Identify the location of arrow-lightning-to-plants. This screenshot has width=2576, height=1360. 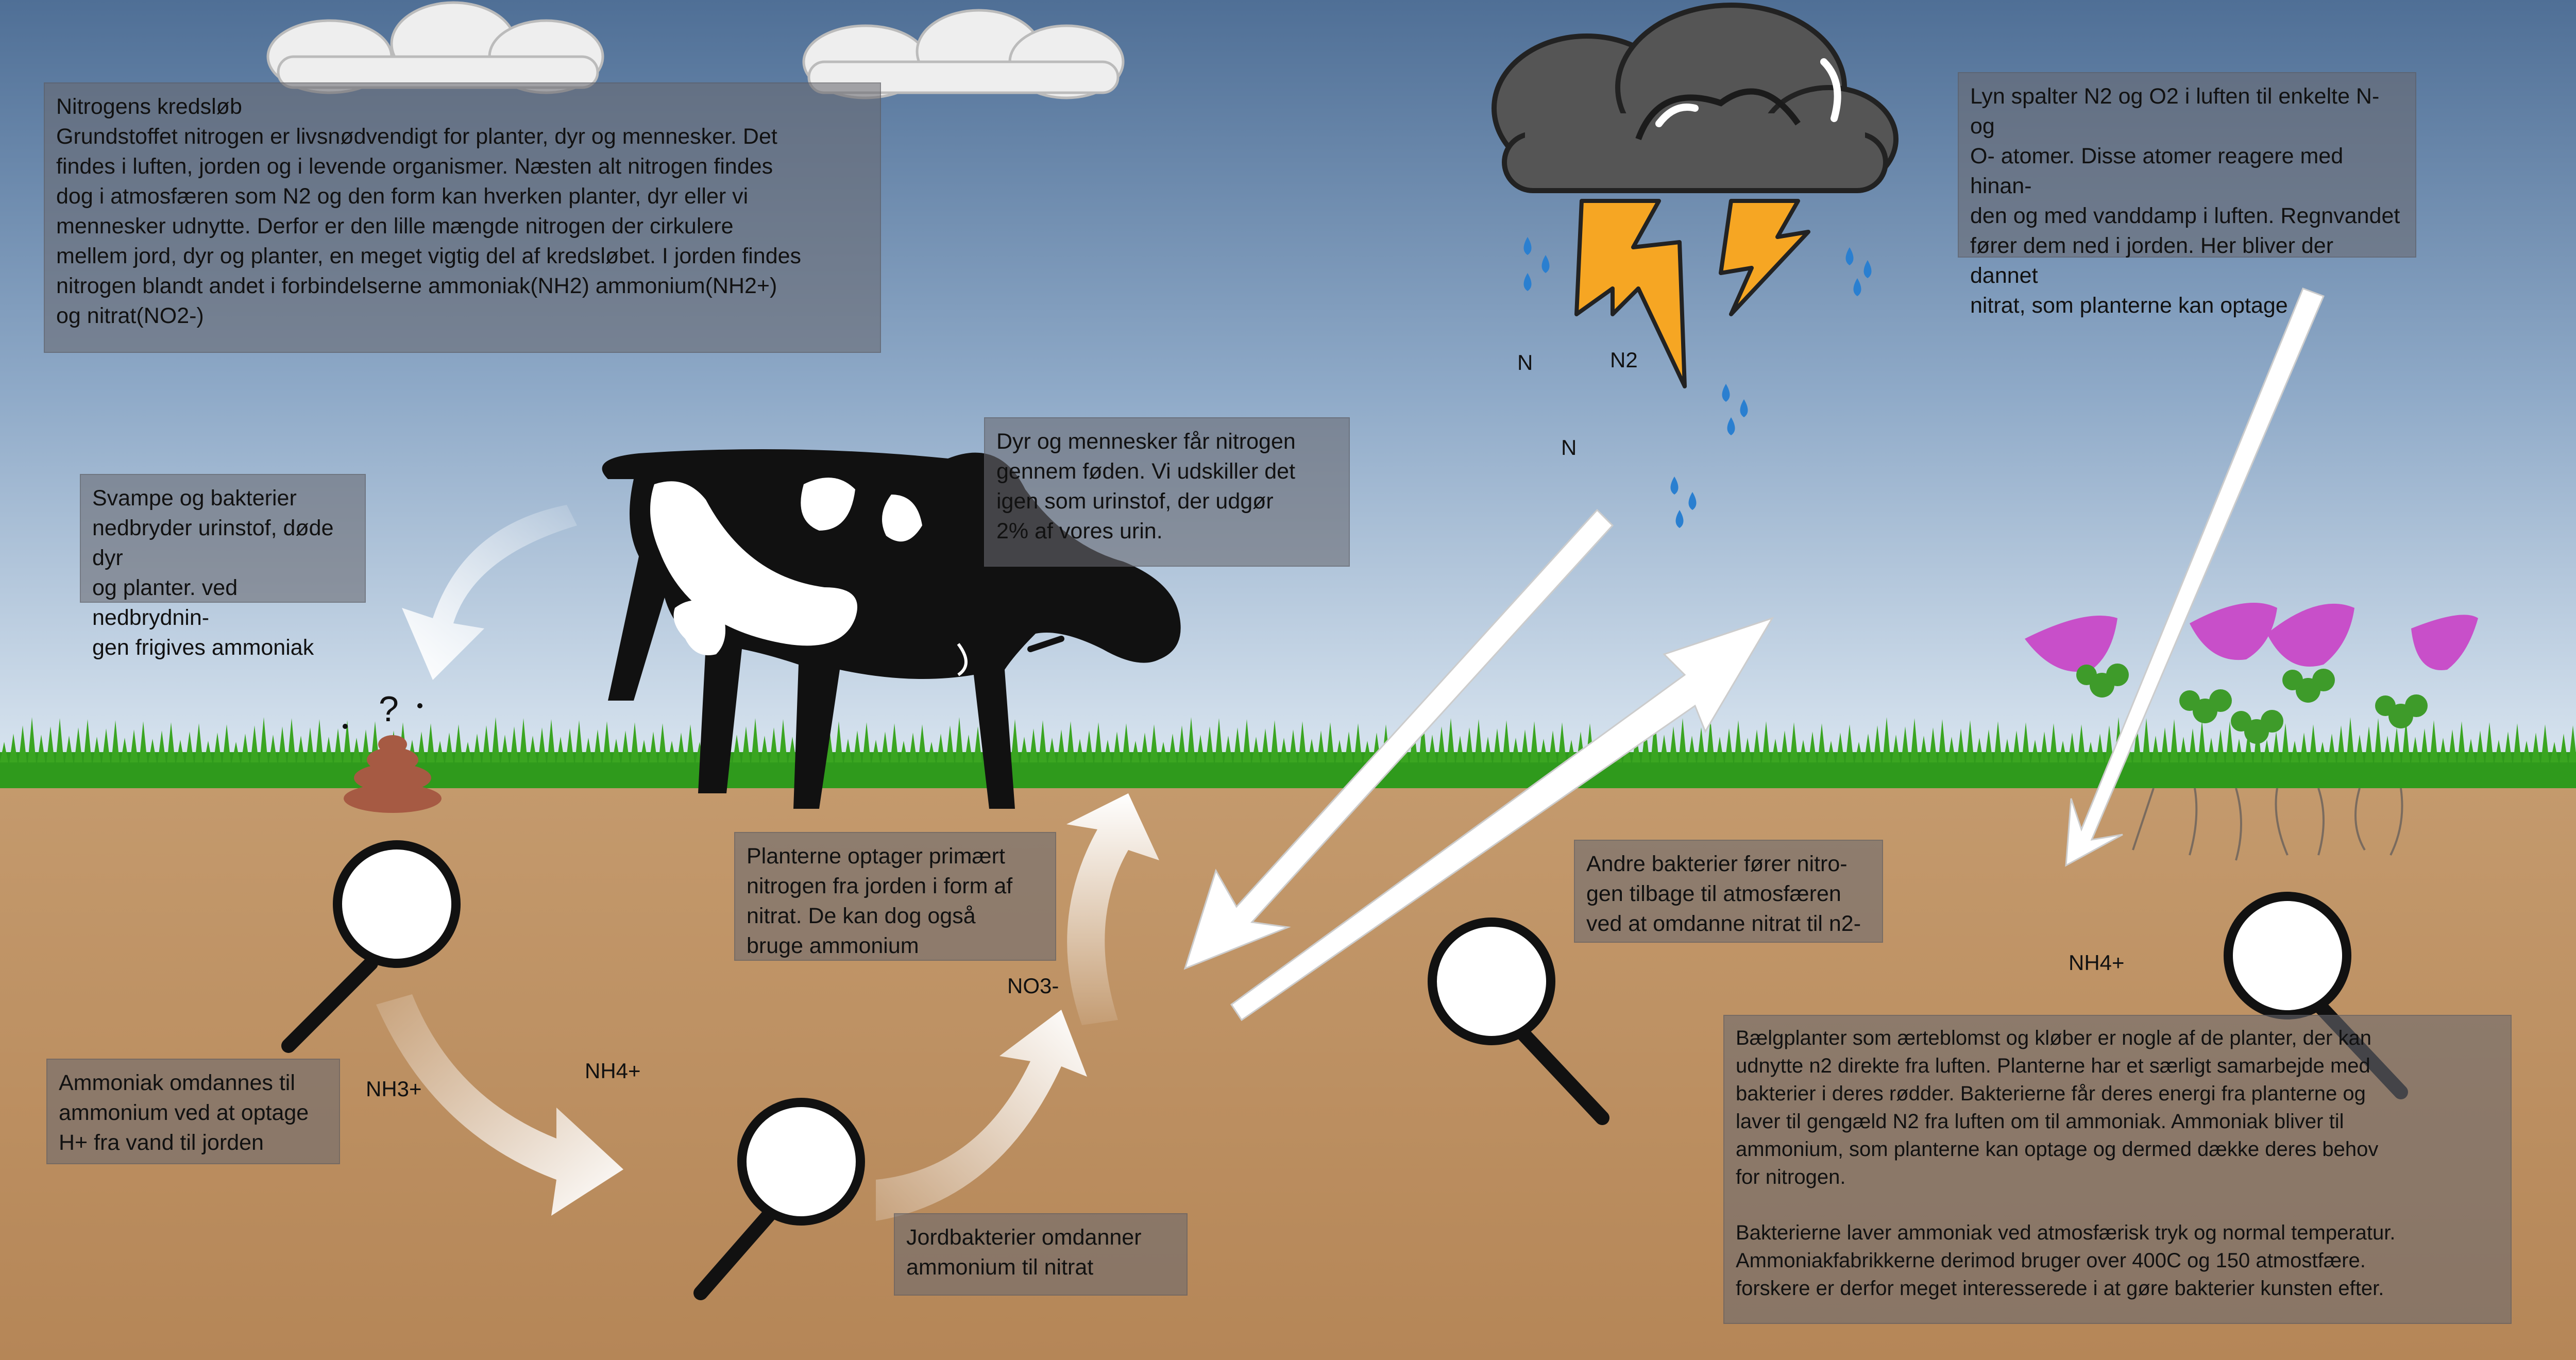
(2195, 577).